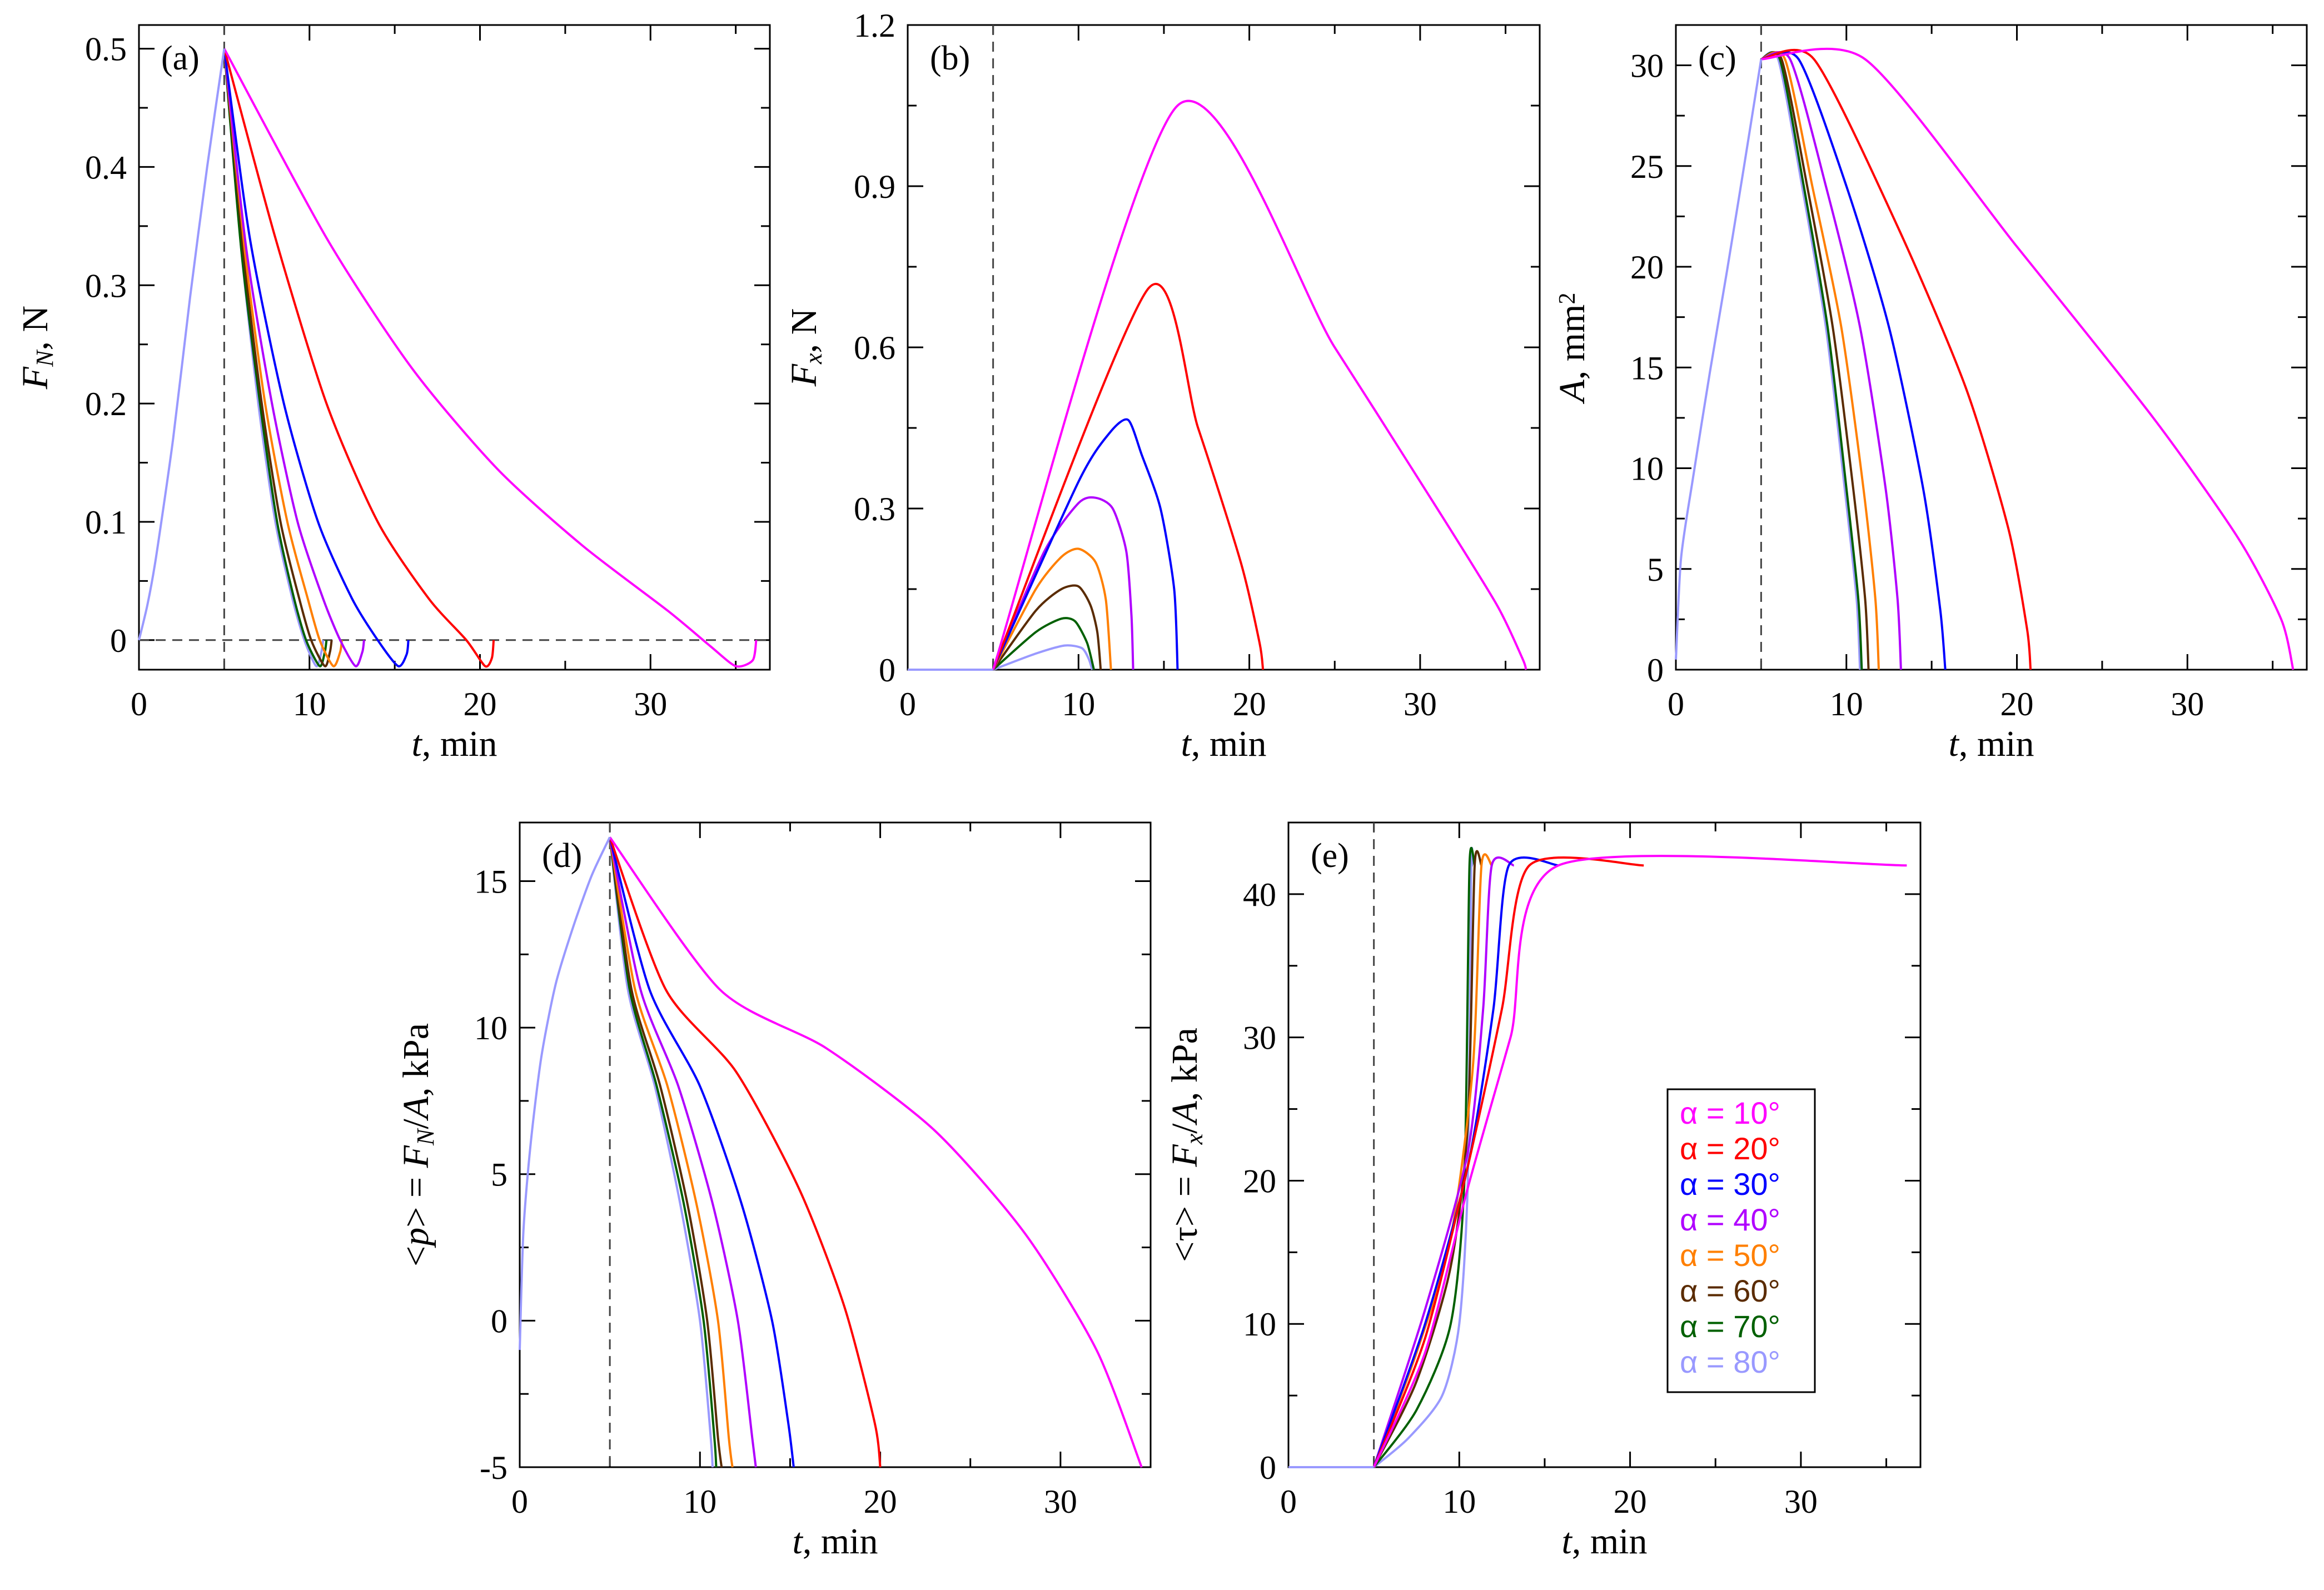  I want to click on legend-entry: α = 80°, so click(1730, 1361).